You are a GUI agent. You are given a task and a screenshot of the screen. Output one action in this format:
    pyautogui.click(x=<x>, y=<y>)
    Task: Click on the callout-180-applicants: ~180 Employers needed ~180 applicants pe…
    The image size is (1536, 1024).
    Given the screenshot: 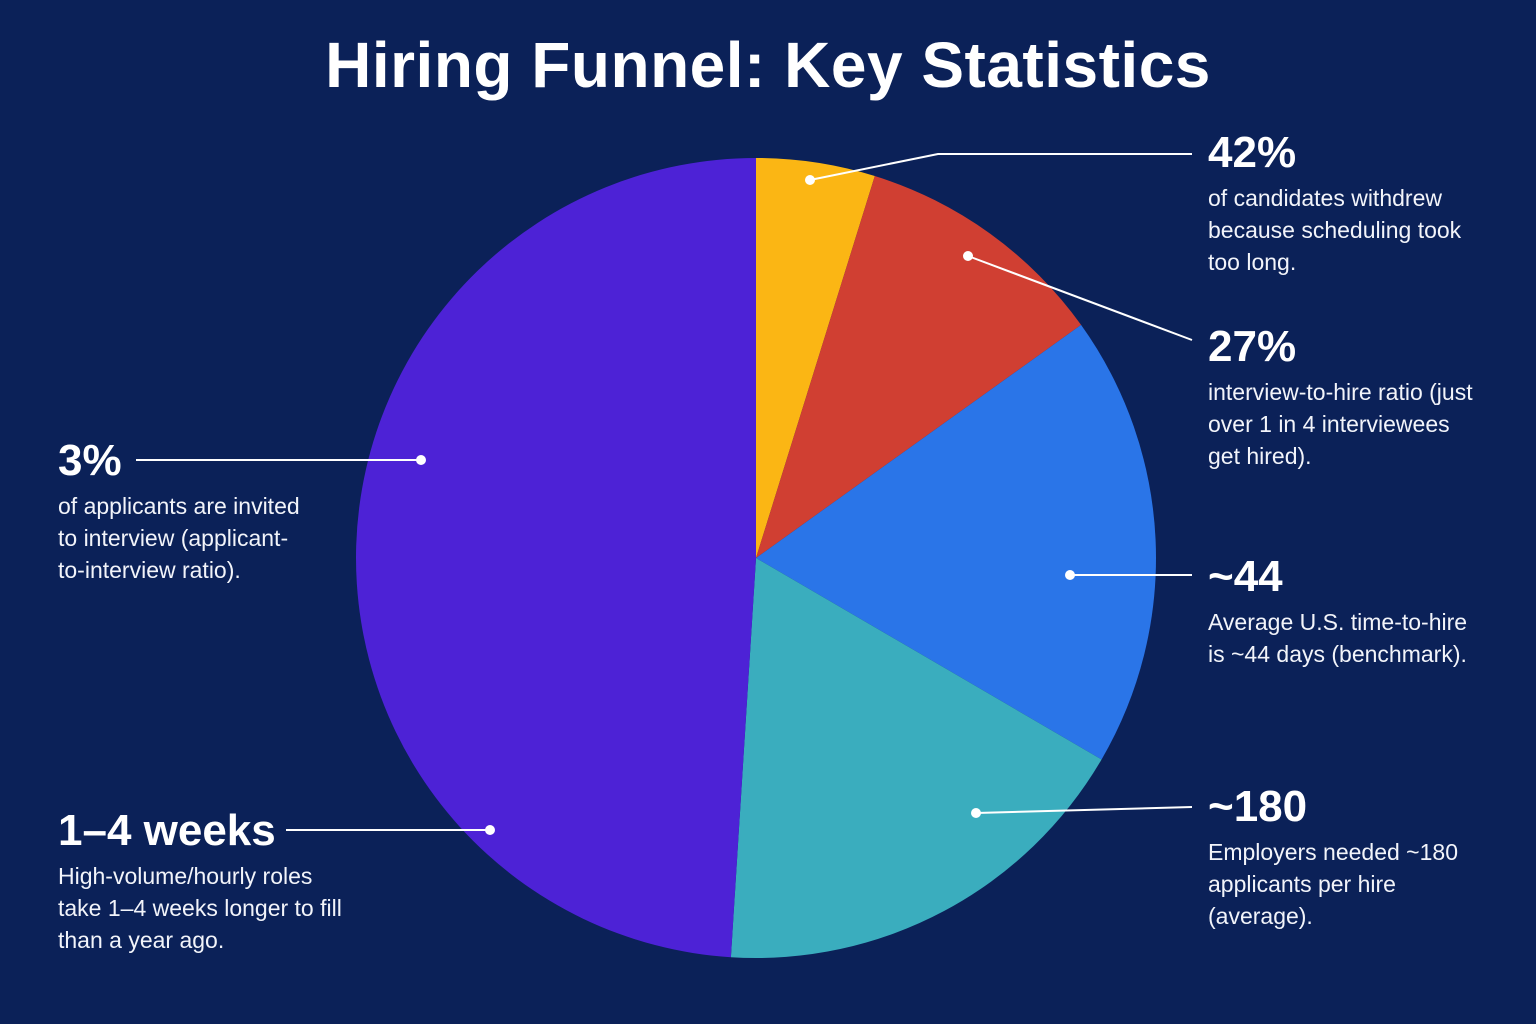 What is the action you would take?
    pyautogui.click(x=1368, y=857)
    